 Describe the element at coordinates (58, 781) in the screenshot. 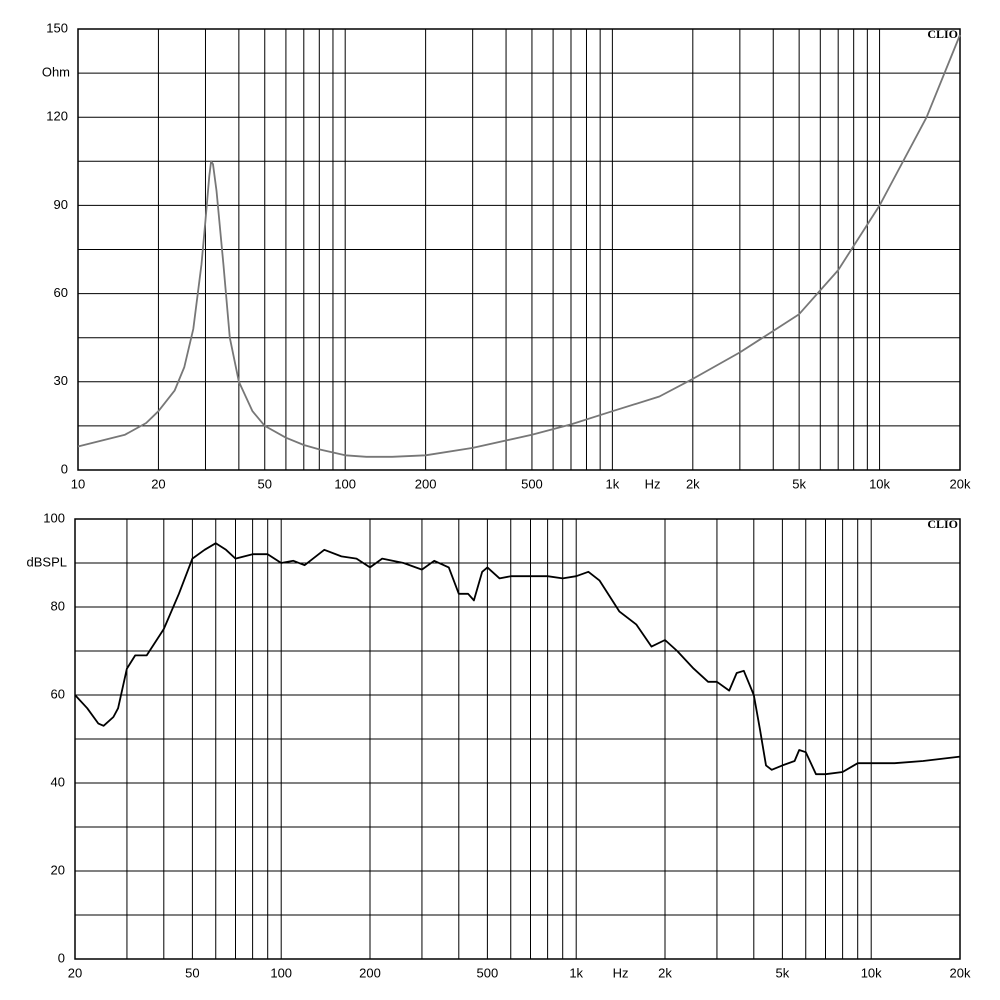

I see `y-tick-label: 40` at that location.